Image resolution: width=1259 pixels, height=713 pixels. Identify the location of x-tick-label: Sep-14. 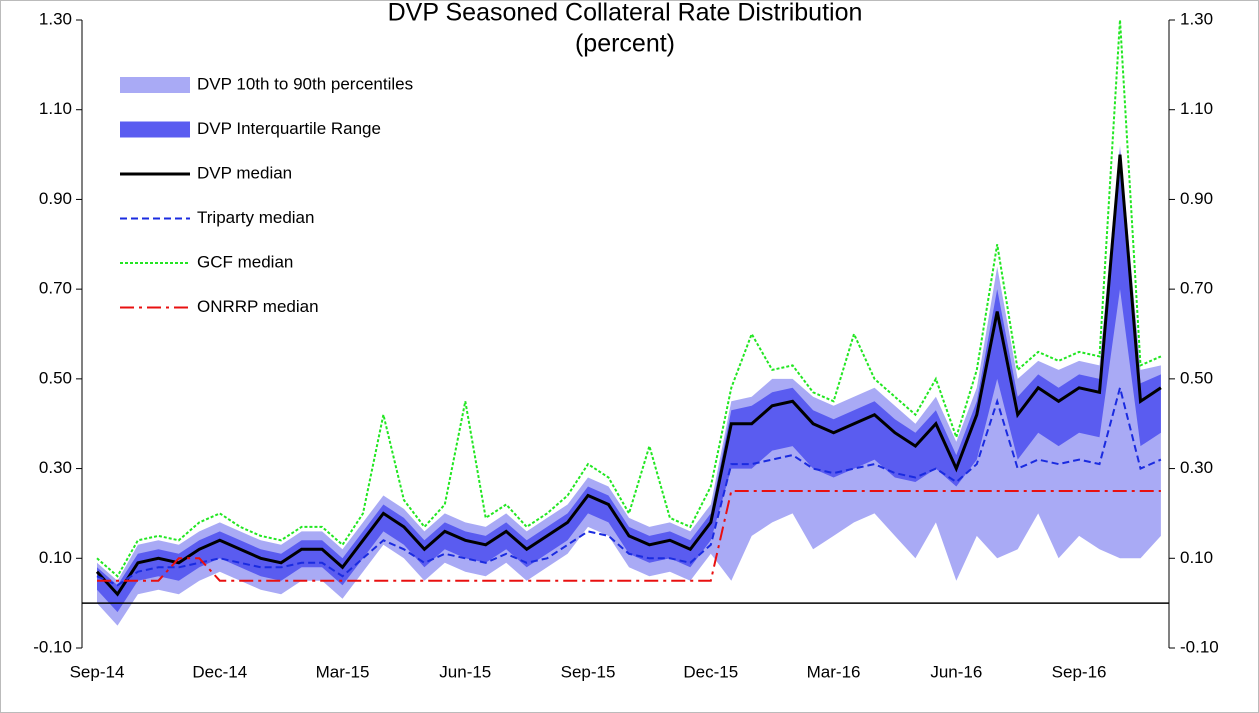
(97, 671).